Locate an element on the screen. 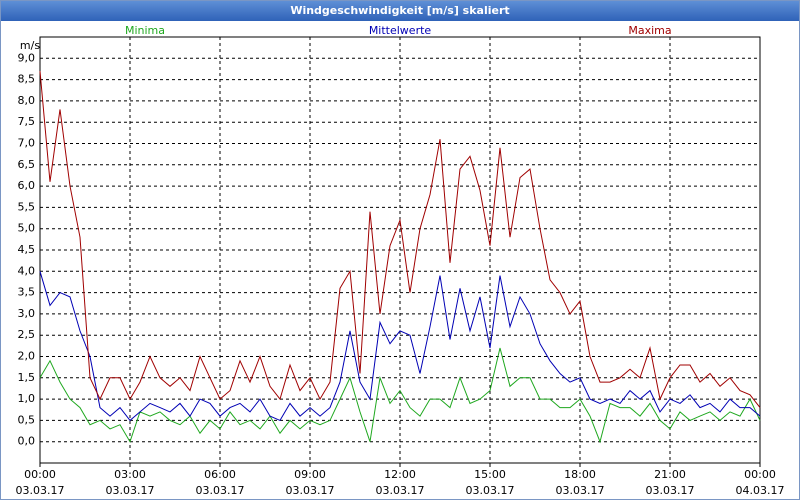  x-tick-label: 21:00 is located at coordinates (670, 474).